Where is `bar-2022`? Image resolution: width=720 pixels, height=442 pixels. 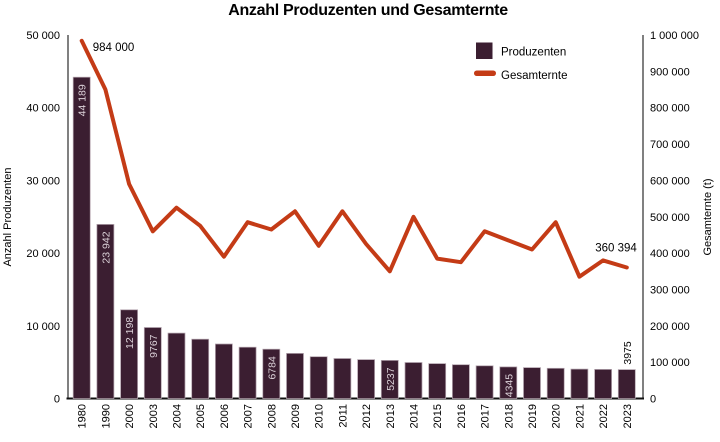
bar-2022 is located at coordinates (603, 384).